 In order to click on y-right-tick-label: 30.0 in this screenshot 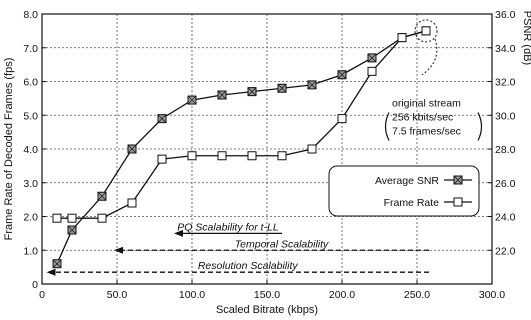, I will do `click(505, 116)`.